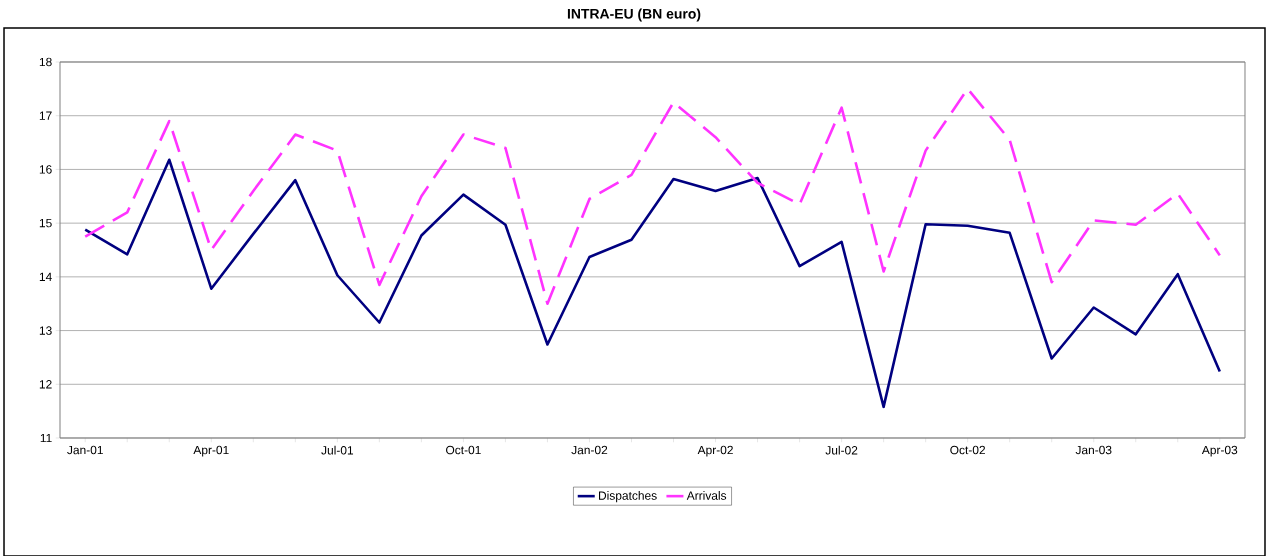  Describe the element at coordinates (211, 451) in the screenshot. I see `x-tick-label: Apr-01` at that location.